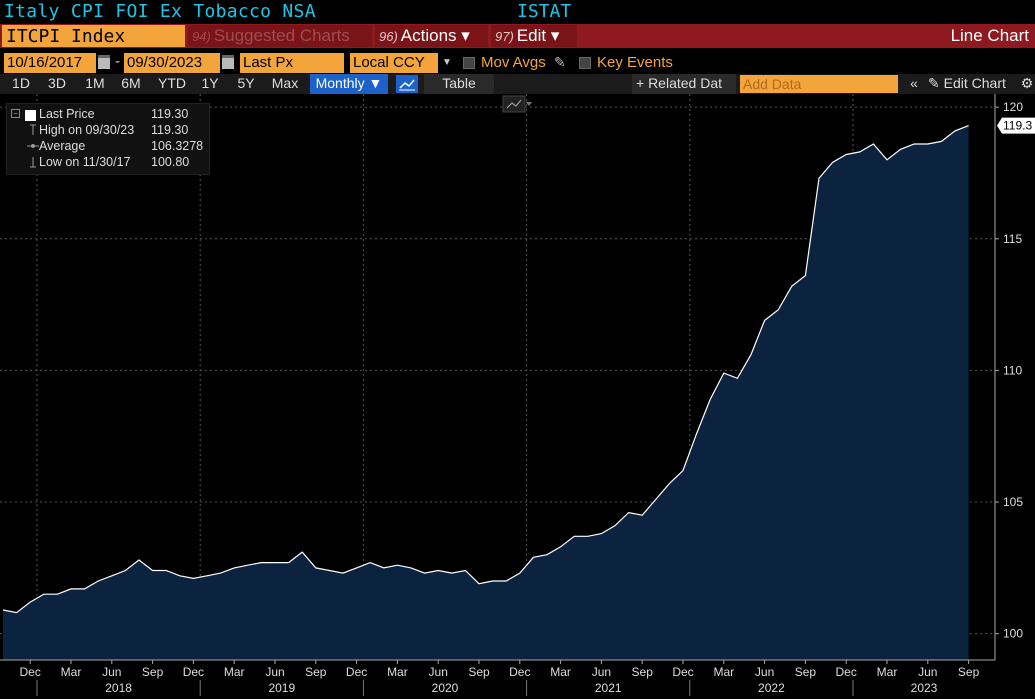 The image size is (1035, 699). Describe the element at coordinates (513, 62) in the screenshot. I see `mov-avgs-label: Mov Avgs` at that location.